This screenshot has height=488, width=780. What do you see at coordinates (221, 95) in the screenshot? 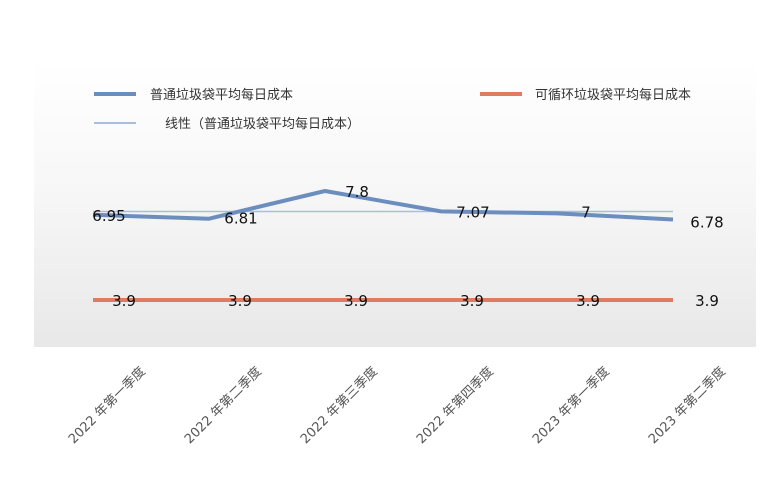
I see `legend-label-normal: 普通垃圾袋平均每日成本` at bounding box center [221, 95].